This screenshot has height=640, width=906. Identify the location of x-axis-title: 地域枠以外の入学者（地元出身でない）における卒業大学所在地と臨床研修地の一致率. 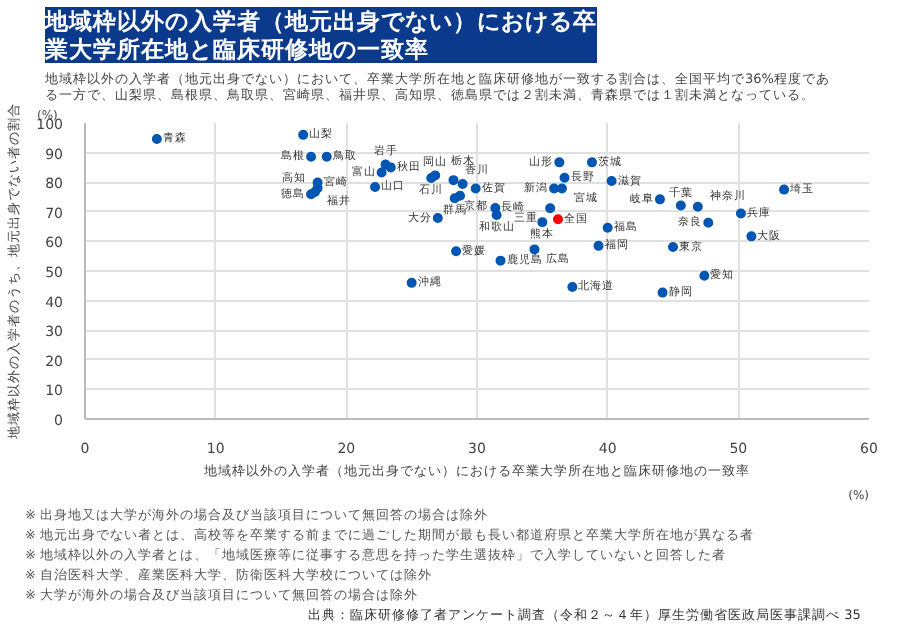
(320, 35).